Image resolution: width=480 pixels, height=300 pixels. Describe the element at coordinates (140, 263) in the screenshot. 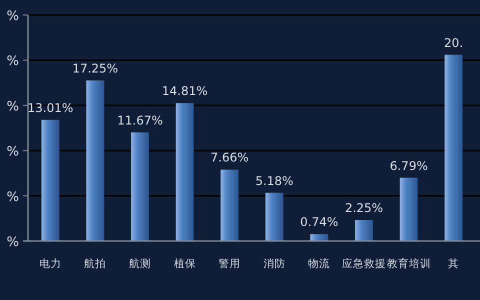

I see `x-tick-label: 航测` at that location.